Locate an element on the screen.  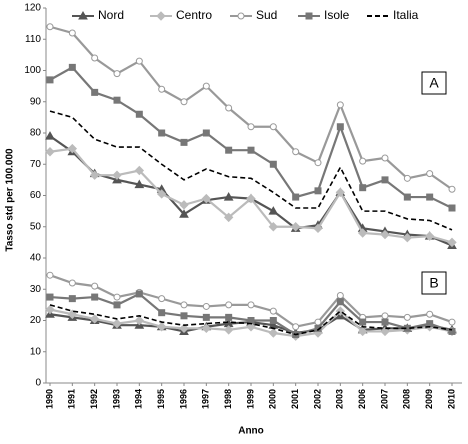
y-tick-label: 90 is located at coordinates (36, 101).